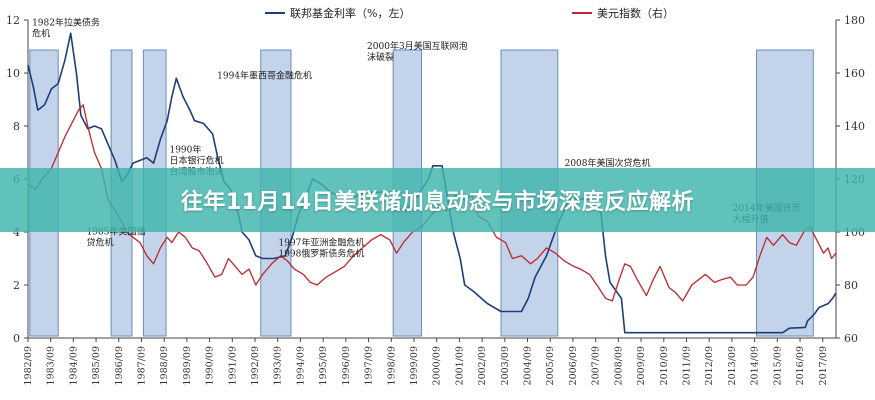 This screenshot has height=400, width=875. What do you see at coordinates (732, 365) in the screenshot?
I see `x-tick-label: 2013/09` at bounding box center [732, 365].